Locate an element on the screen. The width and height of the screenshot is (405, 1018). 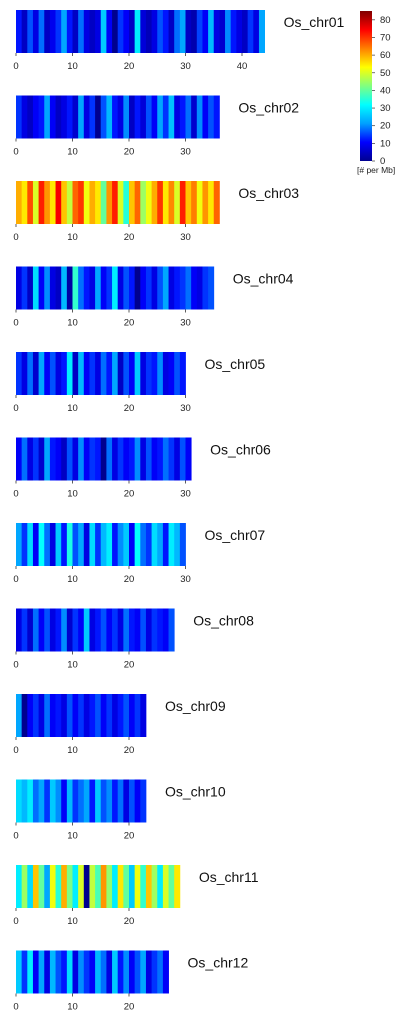
colorbar-tick-label: 10 is located at coordinates (385, 143).